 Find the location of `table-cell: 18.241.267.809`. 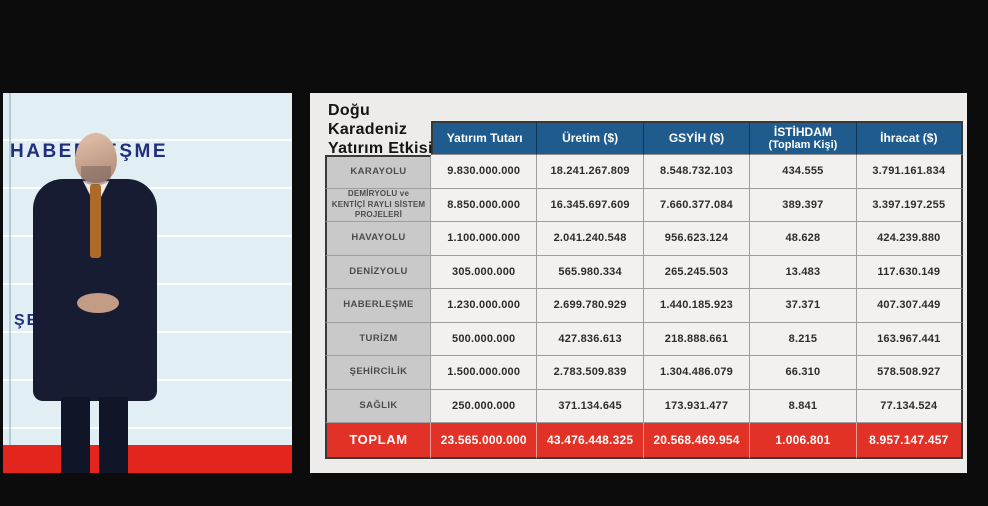

table-cell: 18.241.267.809 is located at coordinates (590, 172).